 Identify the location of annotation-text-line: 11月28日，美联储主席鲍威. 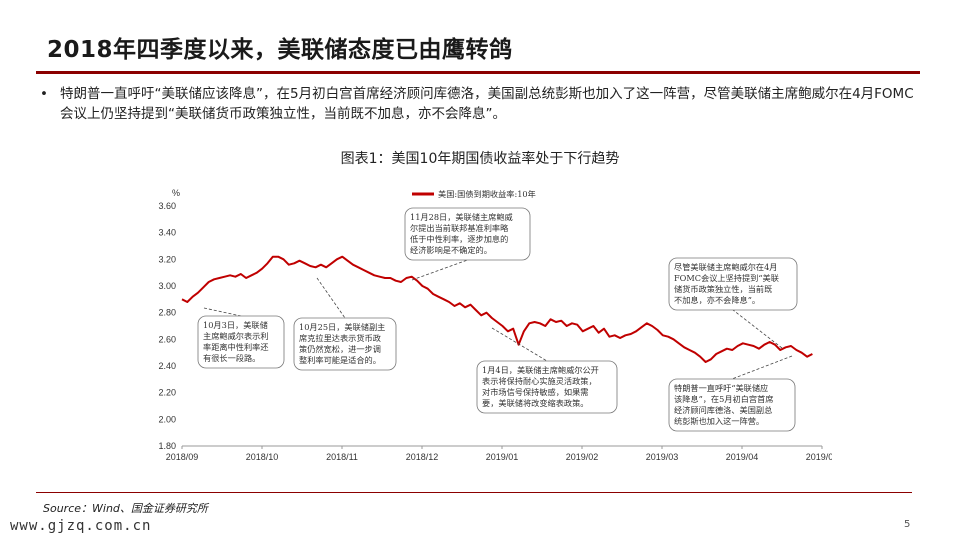
(461, 217).